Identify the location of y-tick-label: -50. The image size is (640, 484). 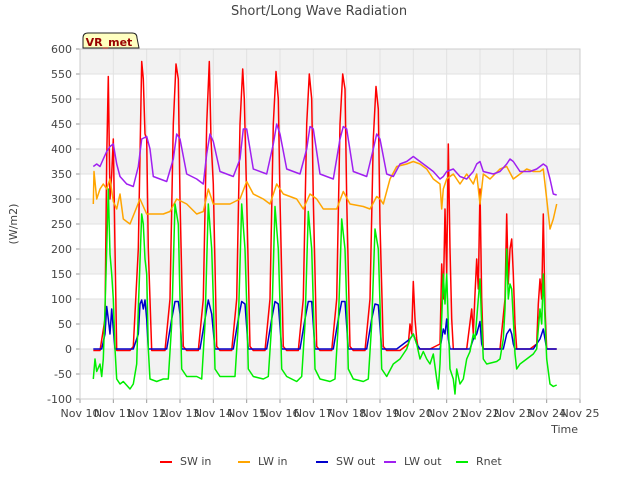
(63, 374).